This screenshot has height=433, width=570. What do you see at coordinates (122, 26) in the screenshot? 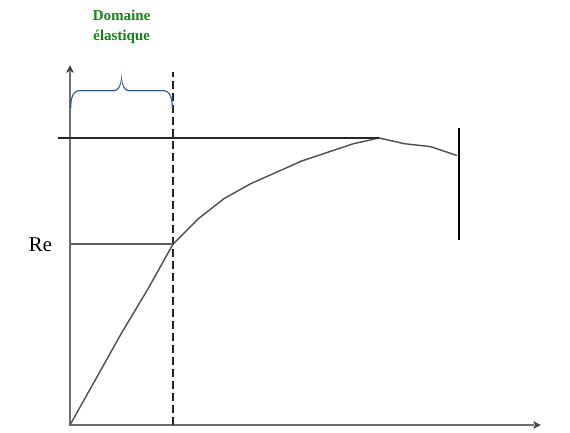
I see `text: Domaine élastique` at bounding box center [122, 26].